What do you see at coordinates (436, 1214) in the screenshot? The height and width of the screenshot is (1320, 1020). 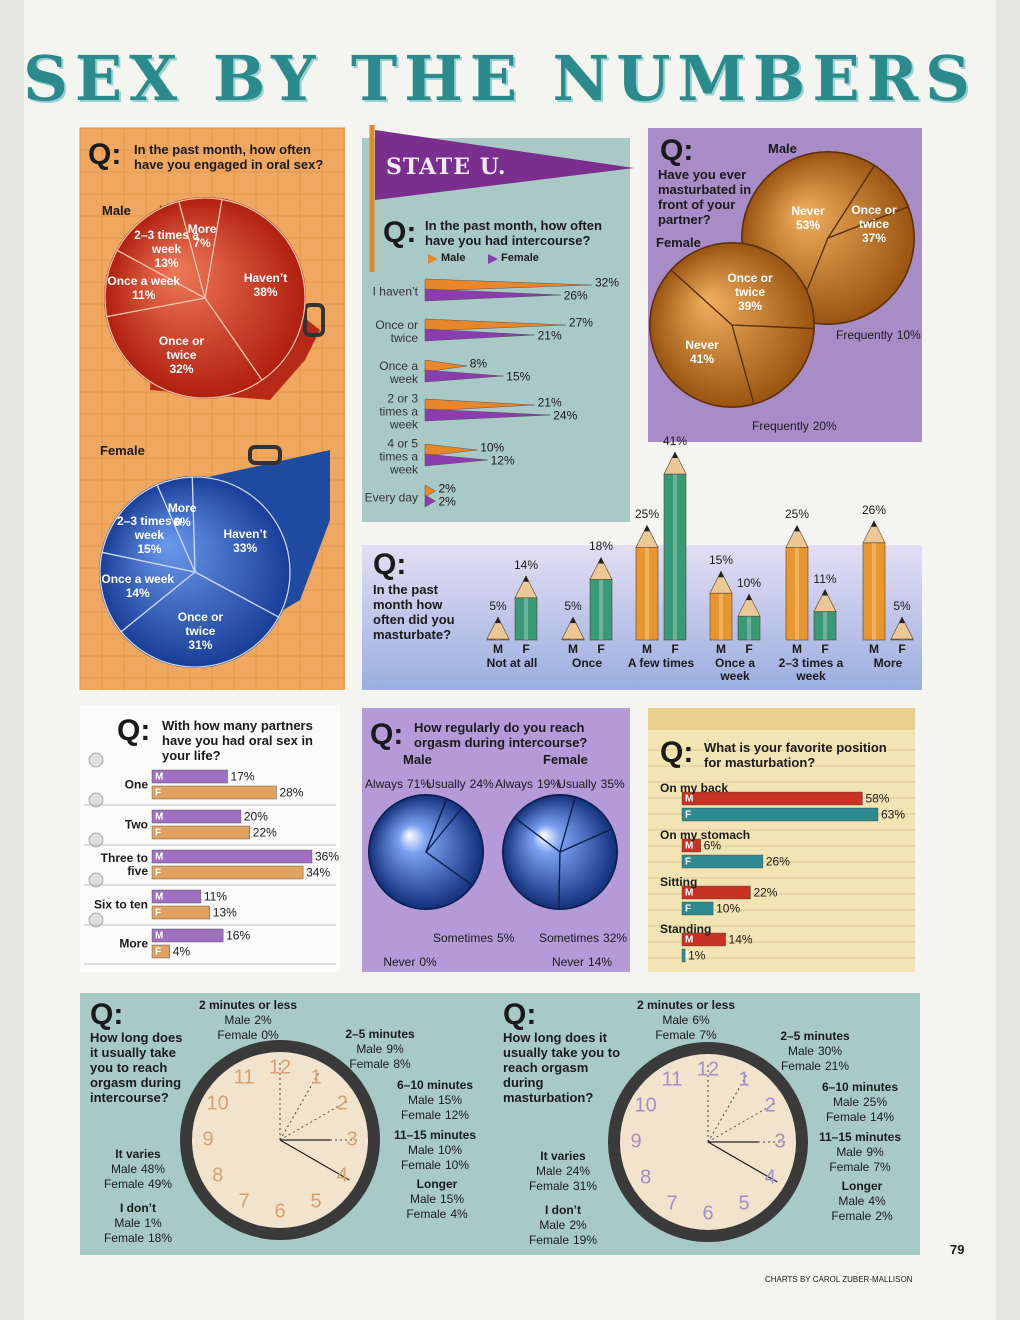 I see `clock-line: Female 4%` at bounding box center [436, 1214].